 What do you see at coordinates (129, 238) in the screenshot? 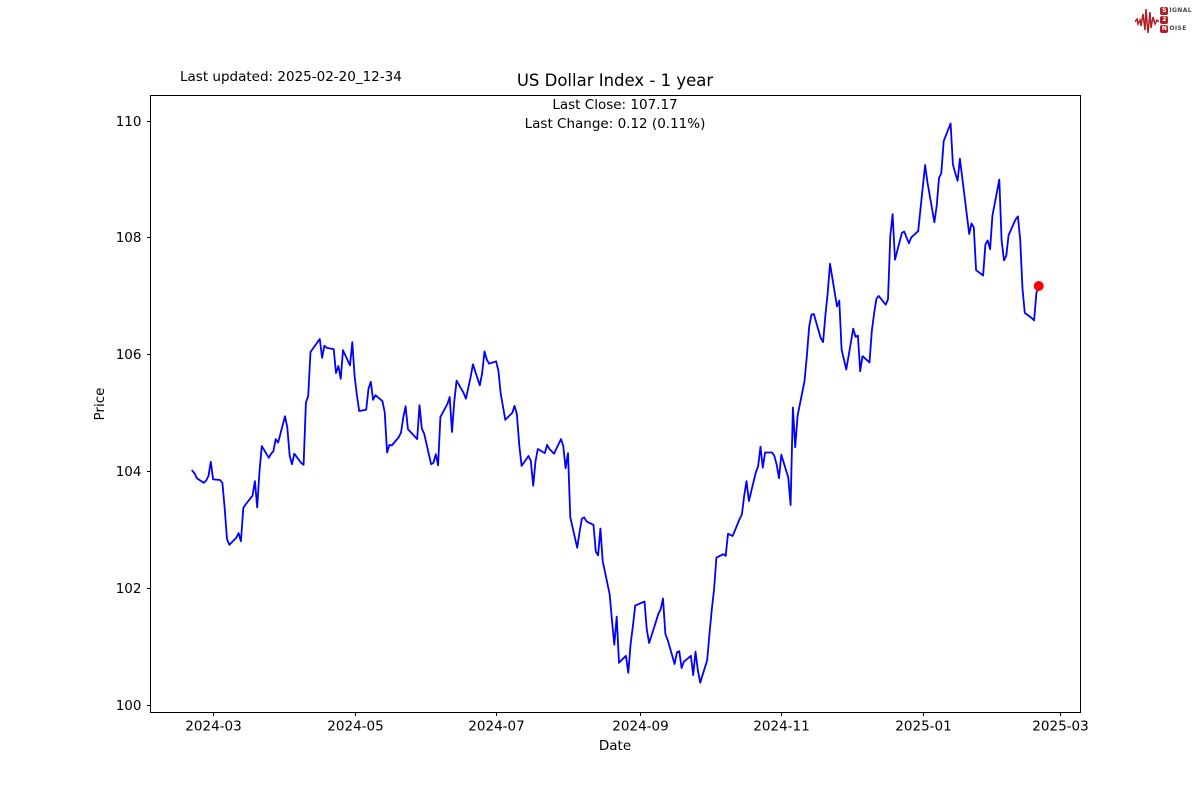
I see `y-tick-label: 108` at bounding box center [129, 238].